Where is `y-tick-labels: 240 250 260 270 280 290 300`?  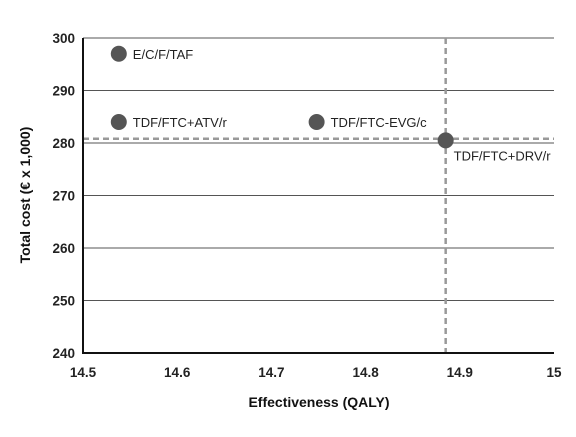
y-tick-labels: 240 250 260 270 280 290 300 is located at coordinates (63, 196).